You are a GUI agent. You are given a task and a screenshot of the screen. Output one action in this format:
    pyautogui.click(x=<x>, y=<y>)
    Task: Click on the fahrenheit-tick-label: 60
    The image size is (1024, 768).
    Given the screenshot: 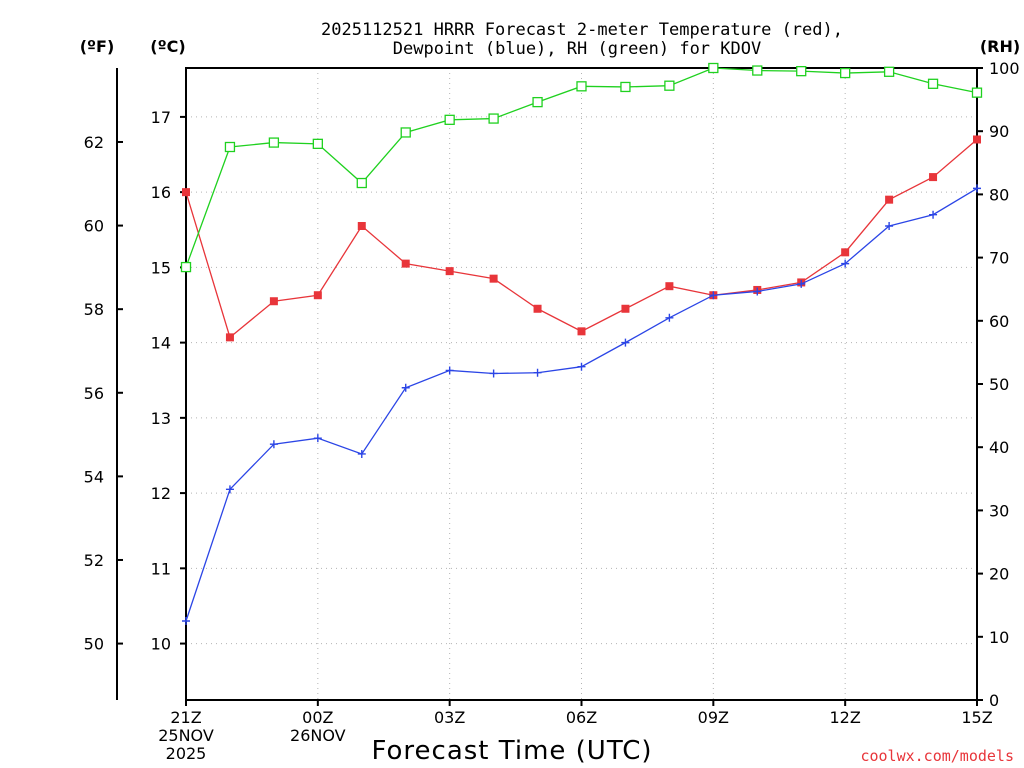 What is the action you would take?
    pyautogui.click(x=94, y=226)
    